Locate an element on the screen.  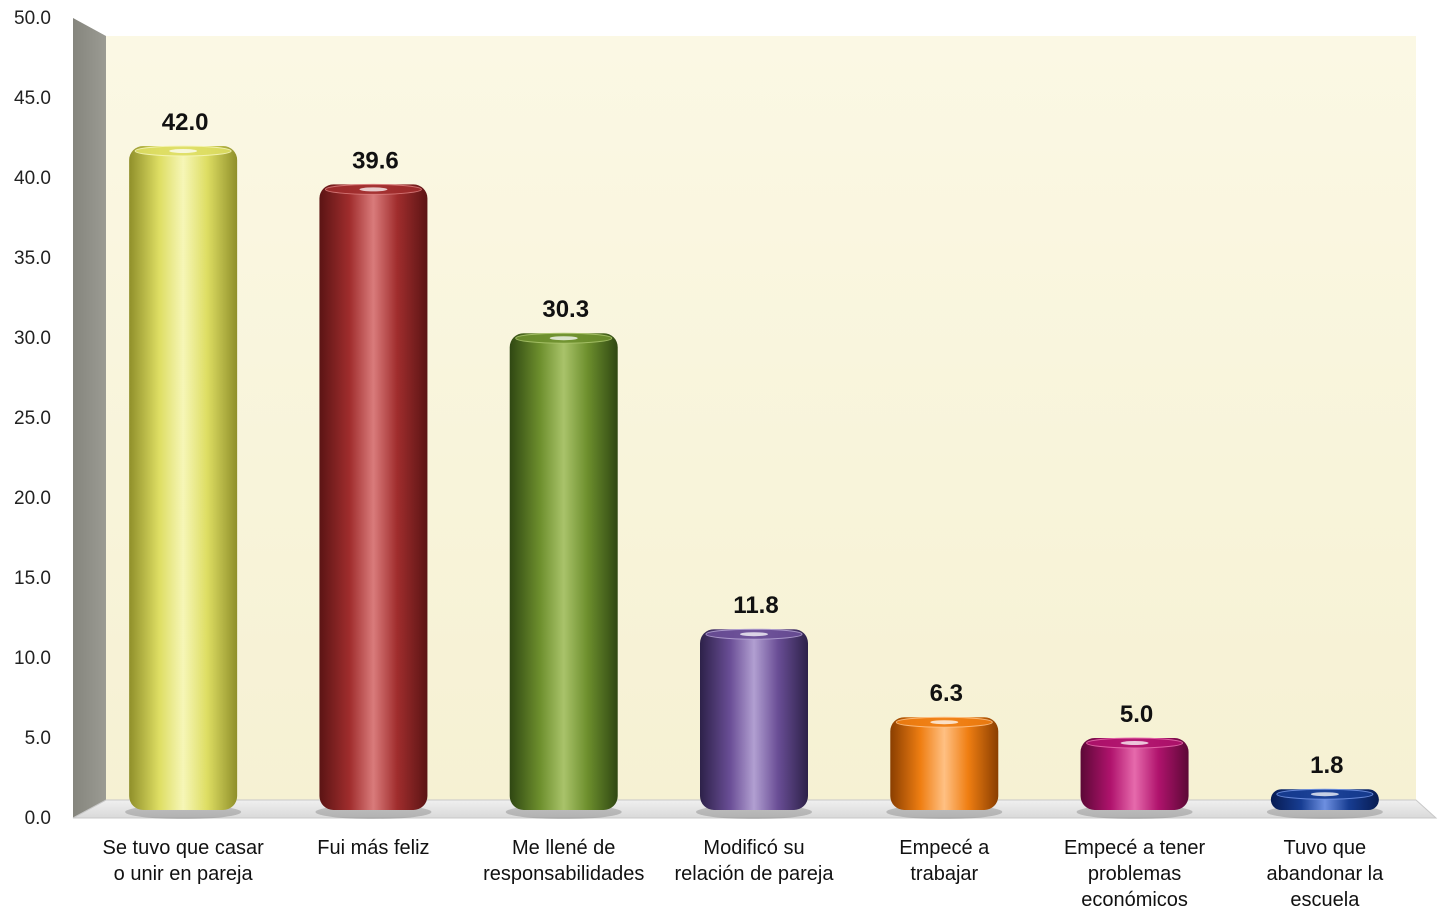
data-label: 5.0 is located at coordinates (1136, 714).